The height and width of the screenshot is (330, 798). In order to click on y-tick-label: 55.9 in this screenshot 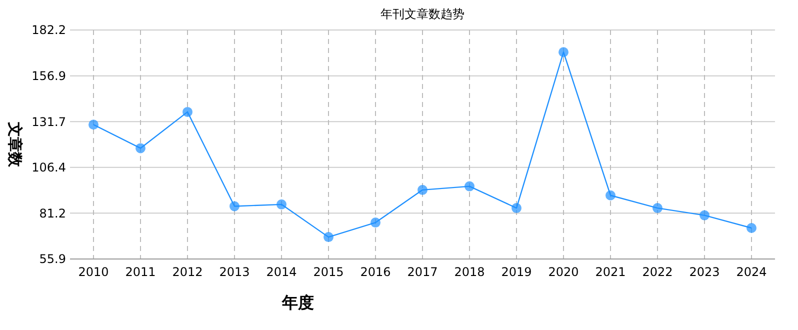, I will do `click(52, 259)`.